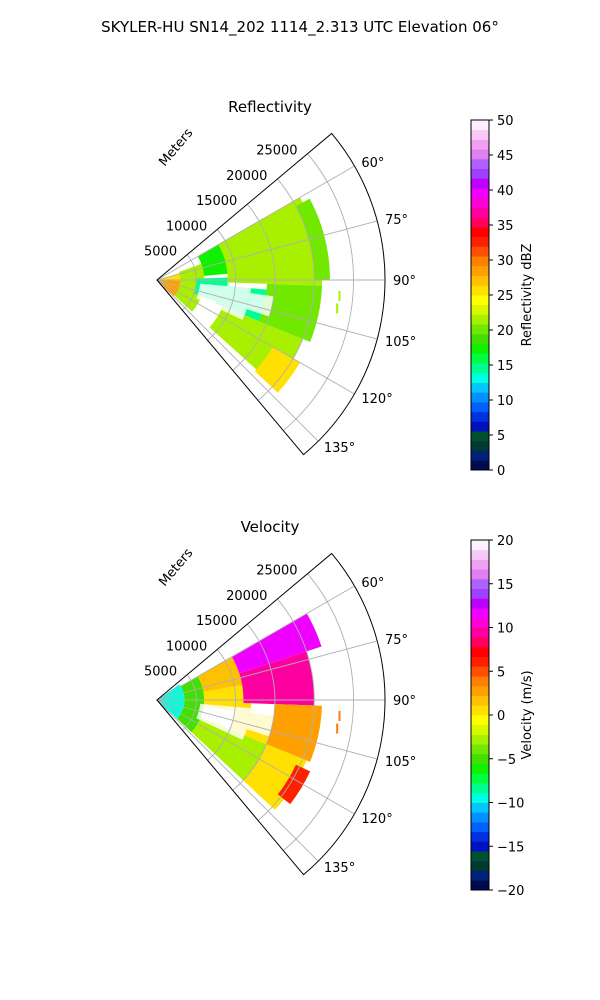 The image size is (600, 1000). I want to click on reflectivity-angle-tick-label: 135°, so click(339, 448).